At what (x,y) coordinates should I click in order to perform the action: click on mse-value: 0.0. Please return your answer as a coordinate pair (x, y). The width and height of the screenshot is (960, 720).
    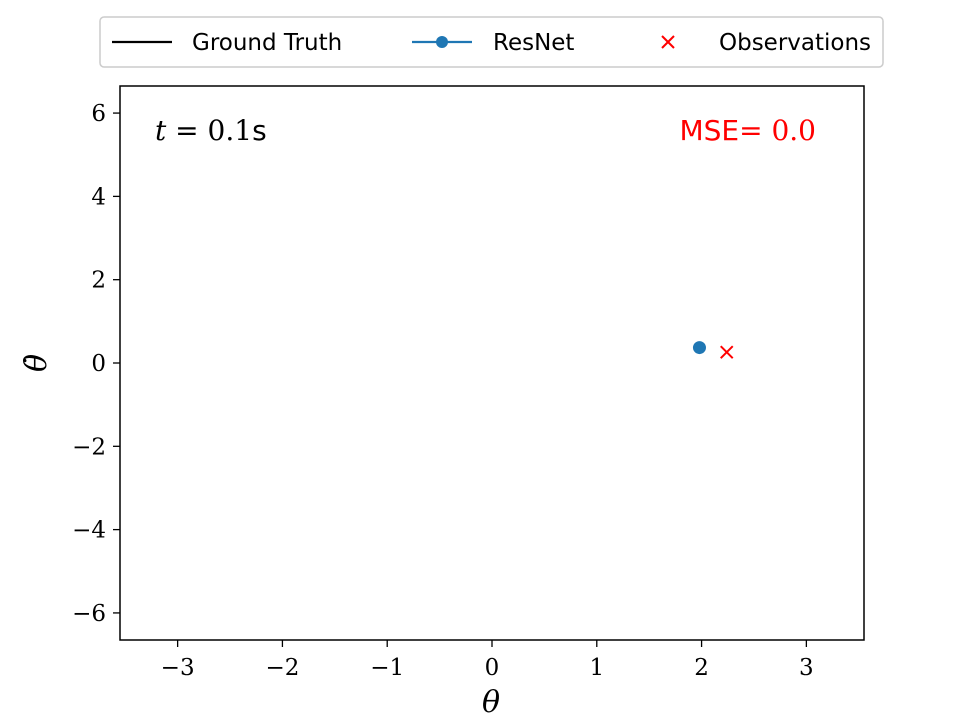
    Looking at the image, I should click on (793, 130).